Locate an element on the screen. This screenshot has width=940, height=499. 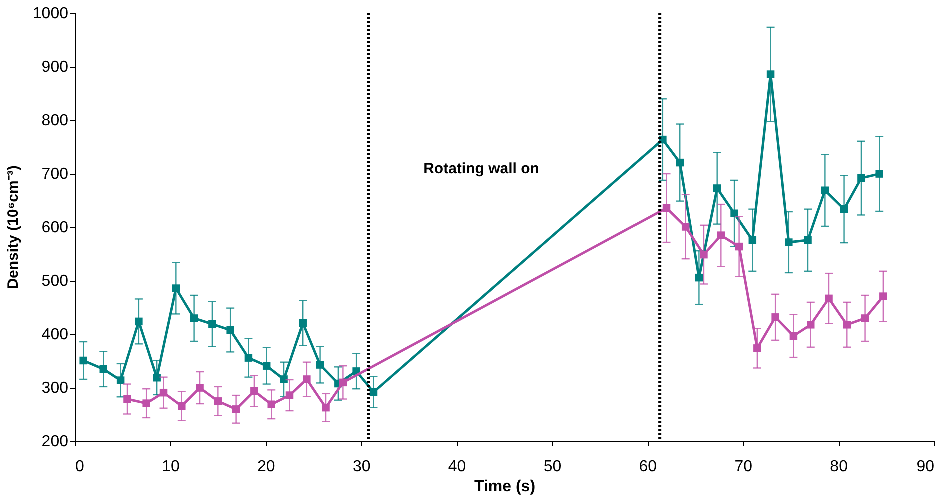
x-tick-label: 90 is located at coordinates (925, 467).